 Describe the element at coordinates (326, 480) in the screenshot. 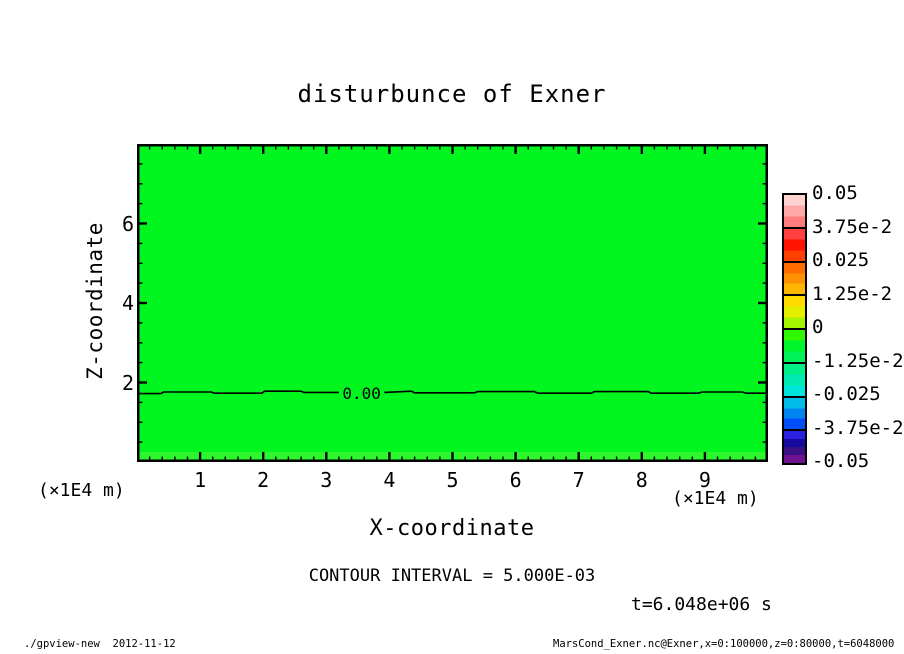

I see `x-tick-label: 3` at that location.